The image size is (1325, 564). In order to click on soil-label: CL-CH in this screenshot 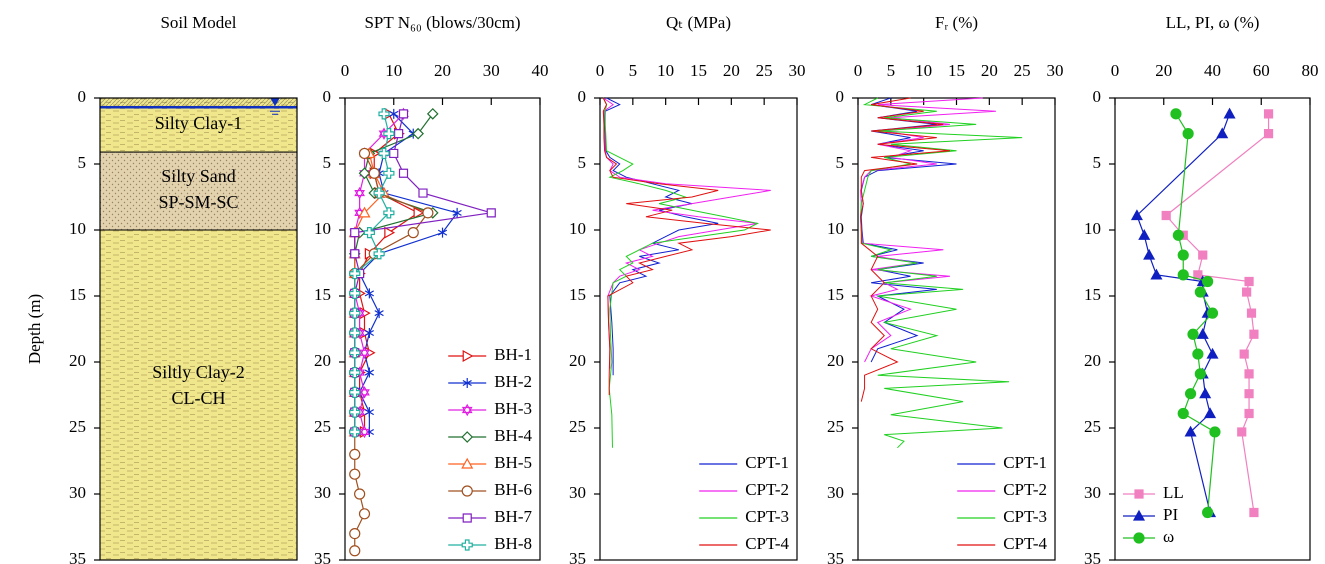, I will do `click(199, 398)`.